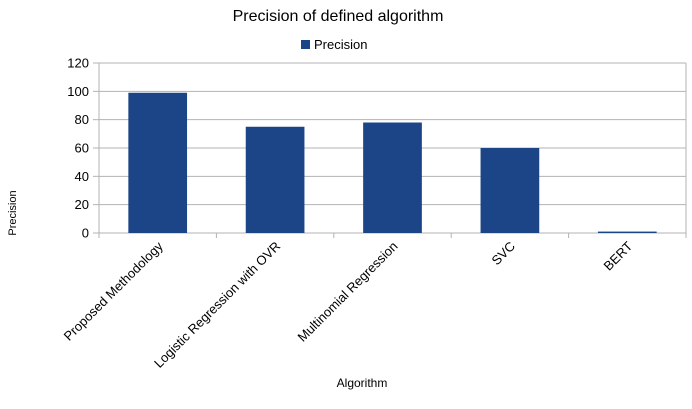  I want to click on legend-label: Precision, so click(340, 44).